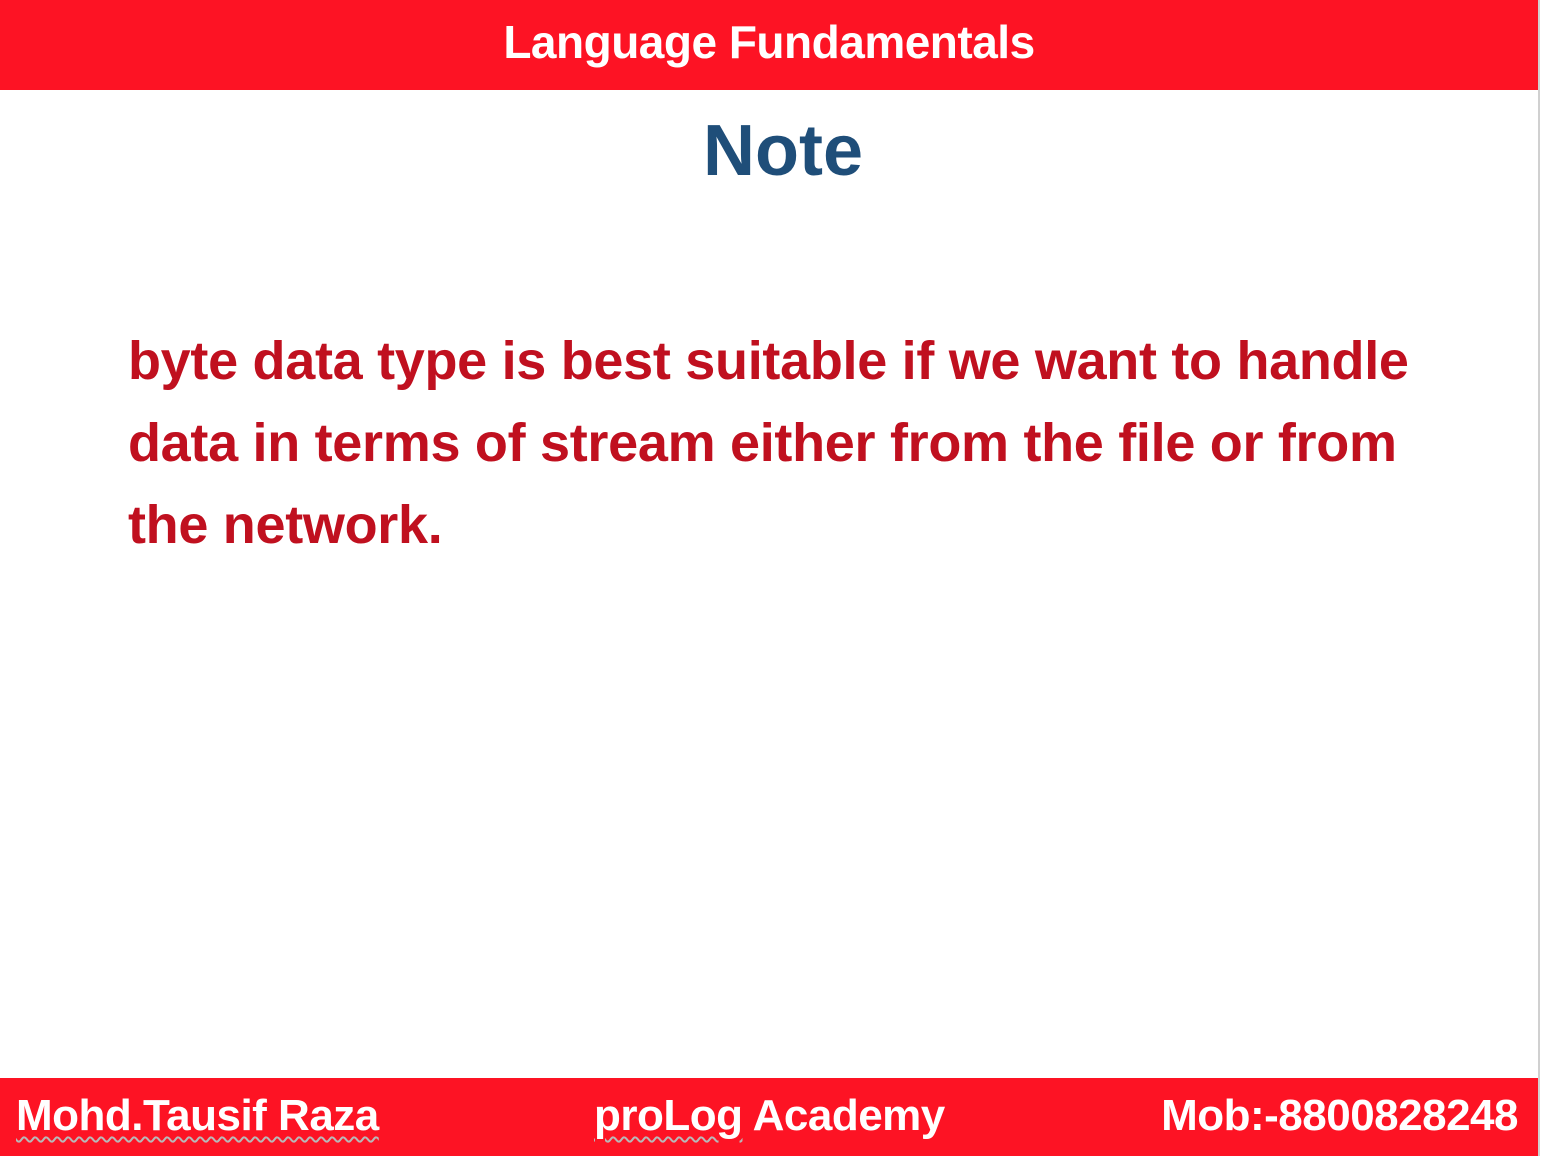  What do you see at coordinates (1339, 1115) in the screenshot?
I see `footer-mobile: Mob:-8800828248` at bounding box center [1339, 1115].